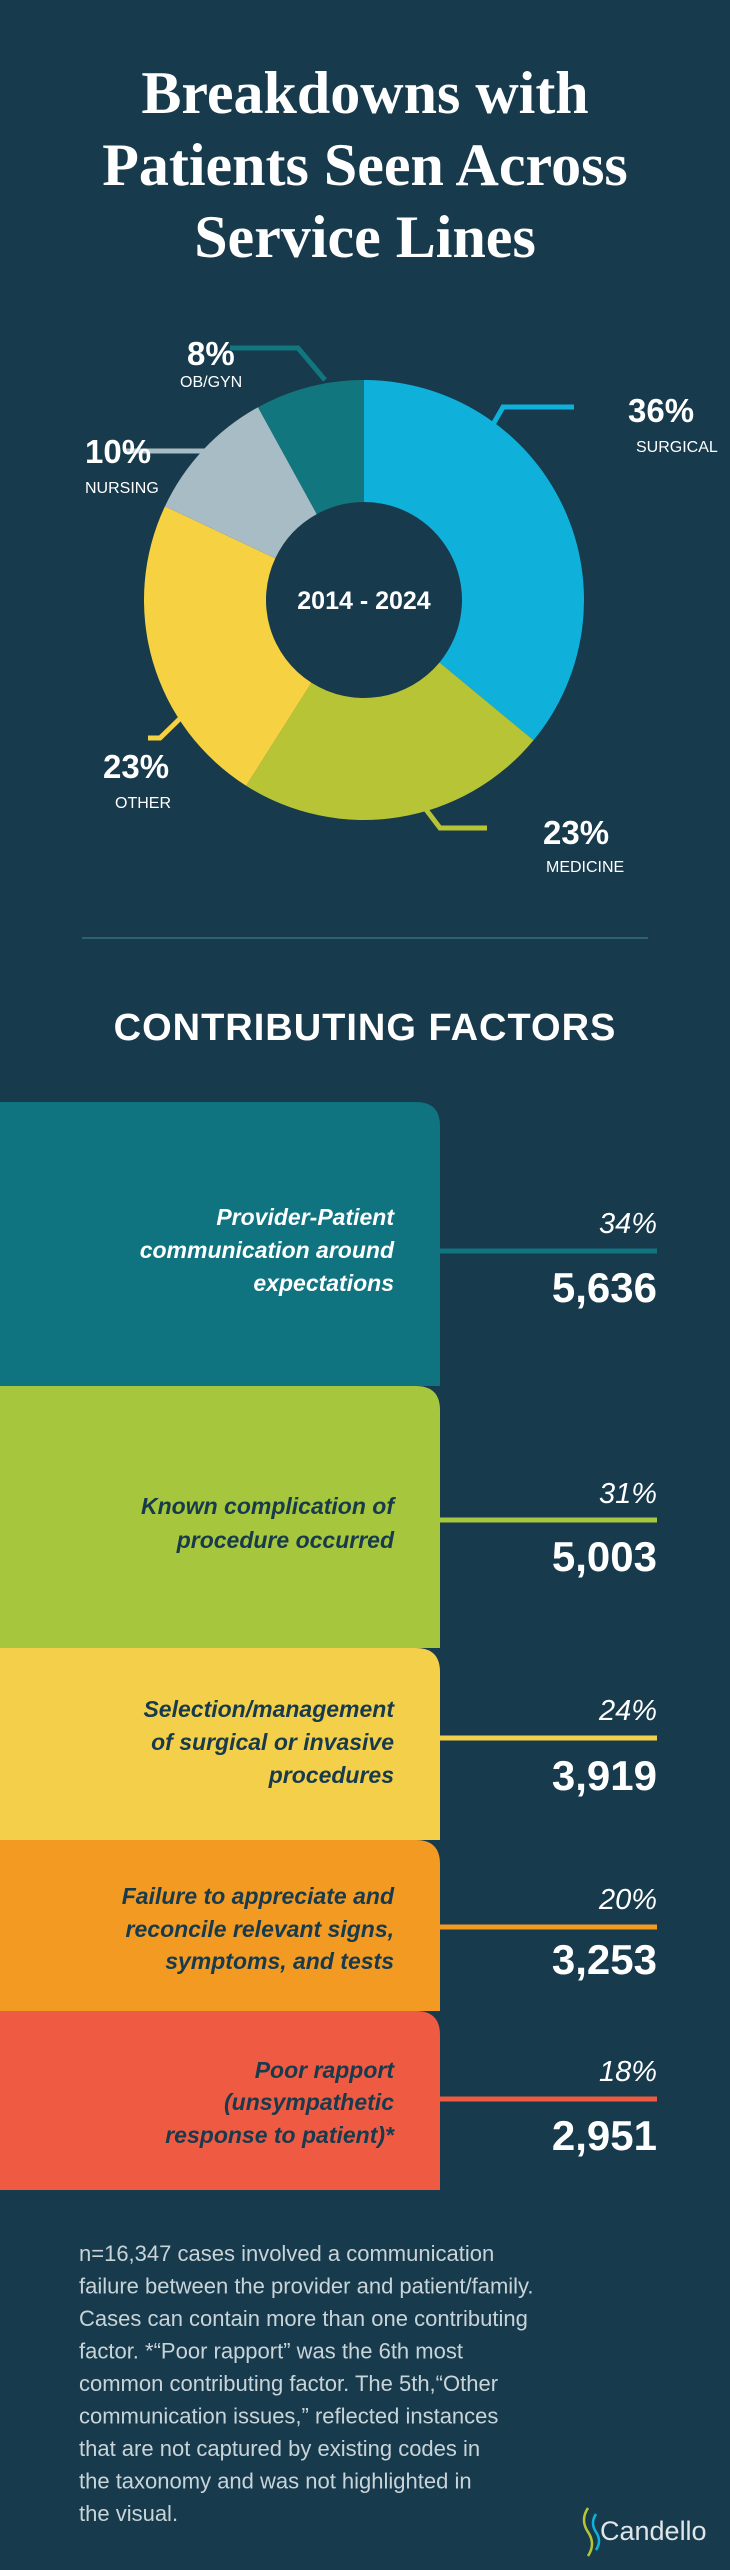 This screenshot has width=730, height=2570. What do you see at coordinates (331, 1775) in the screenshot?
I see `factor-text: procedures` at bounding box center [331, 1775].